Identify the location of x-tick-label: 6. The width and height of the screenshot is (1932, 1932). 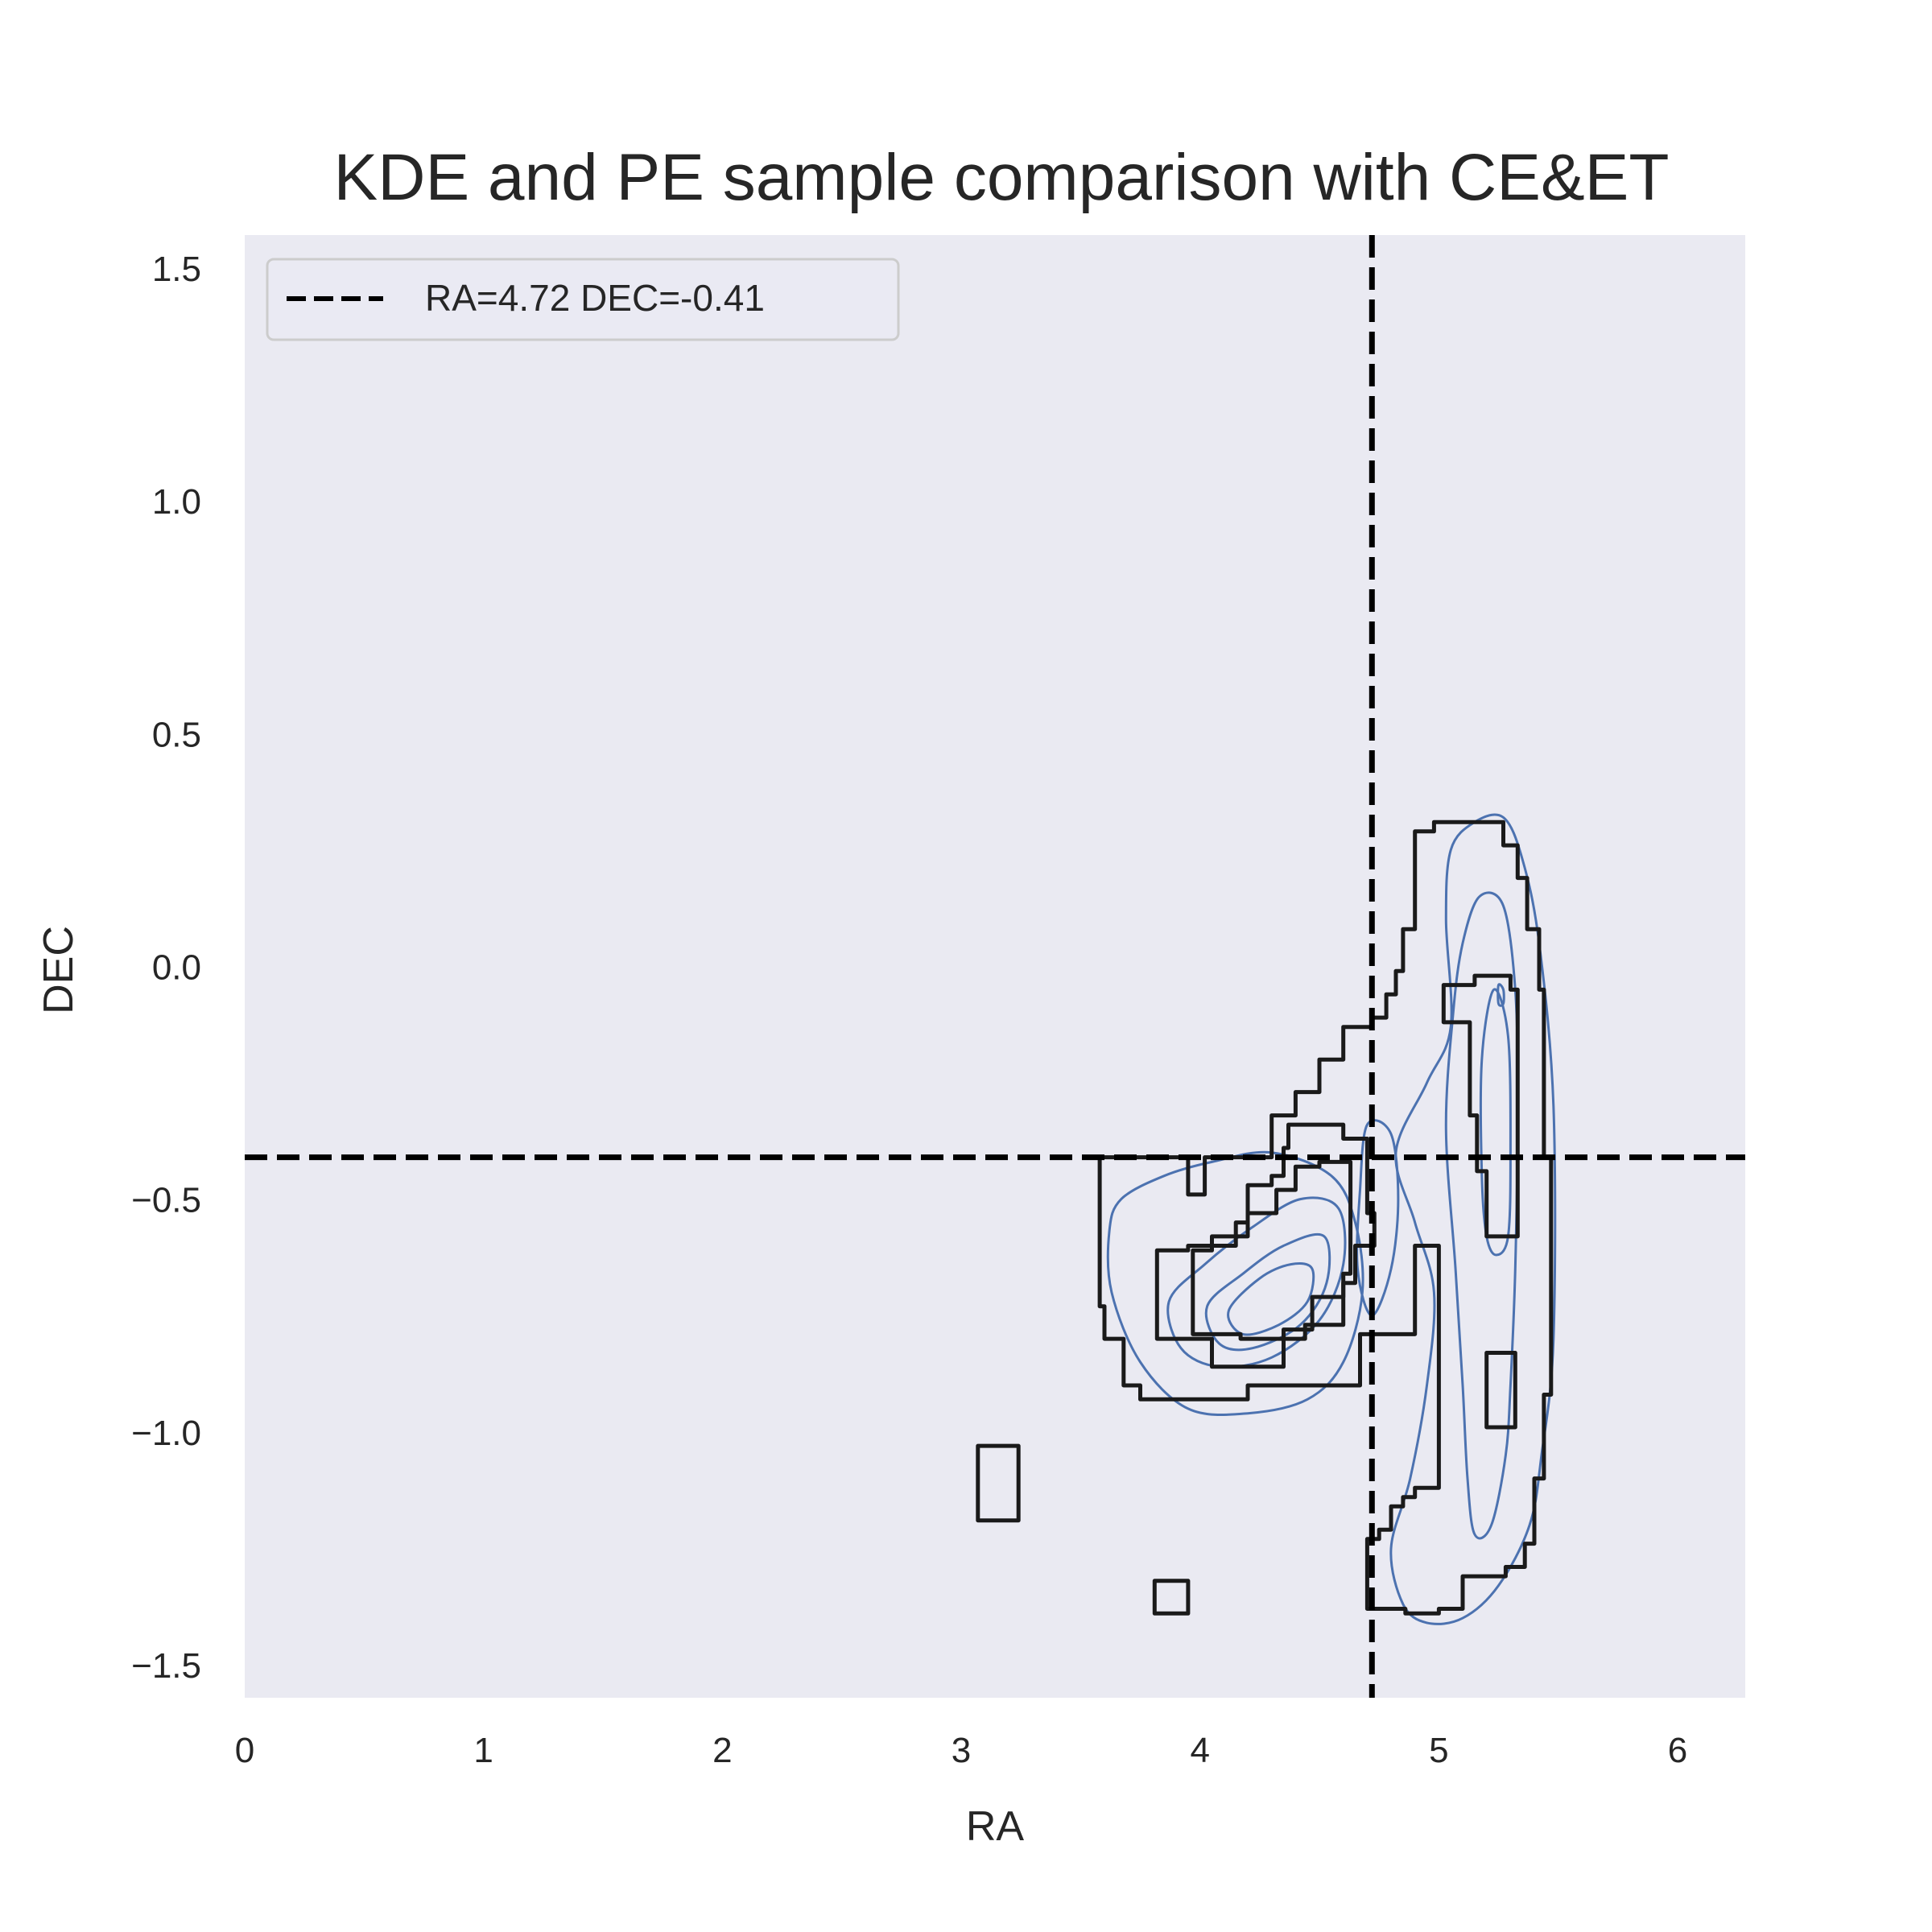
(1677, 1750).